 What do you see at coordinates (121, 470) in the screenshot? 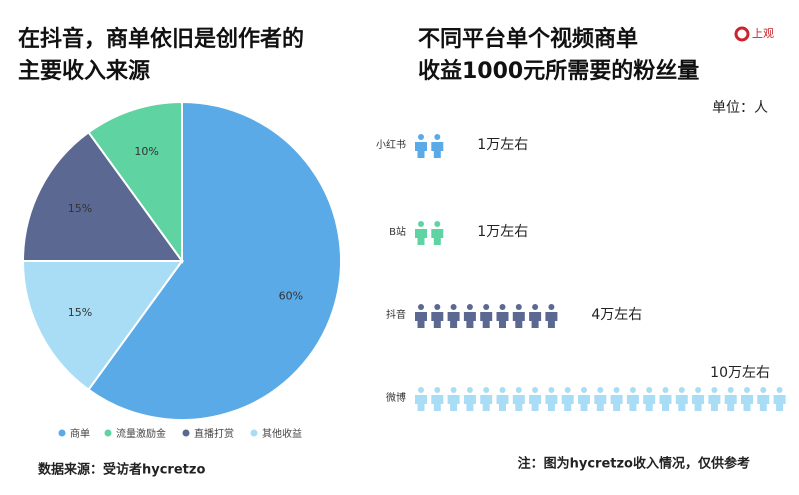
I see `source: 数据来源：受访者hycretzo` at bounding box center [121, 470].